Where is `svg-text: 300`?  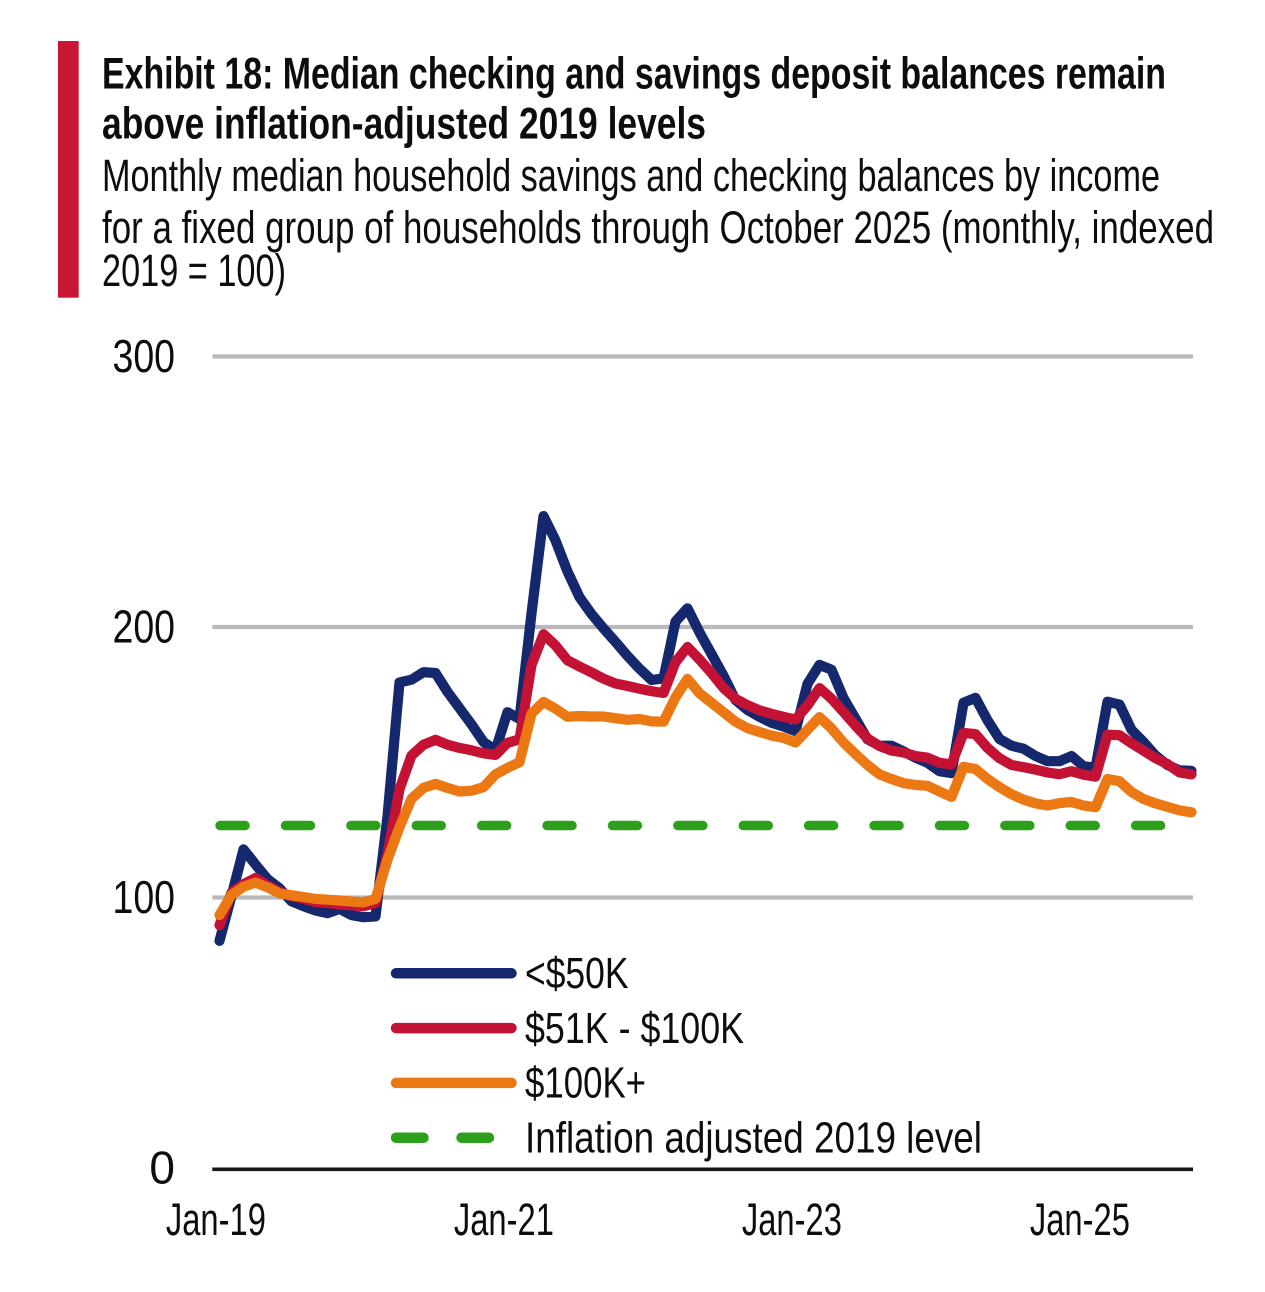
svg-text: 300 is located at coordinates (144, 356).